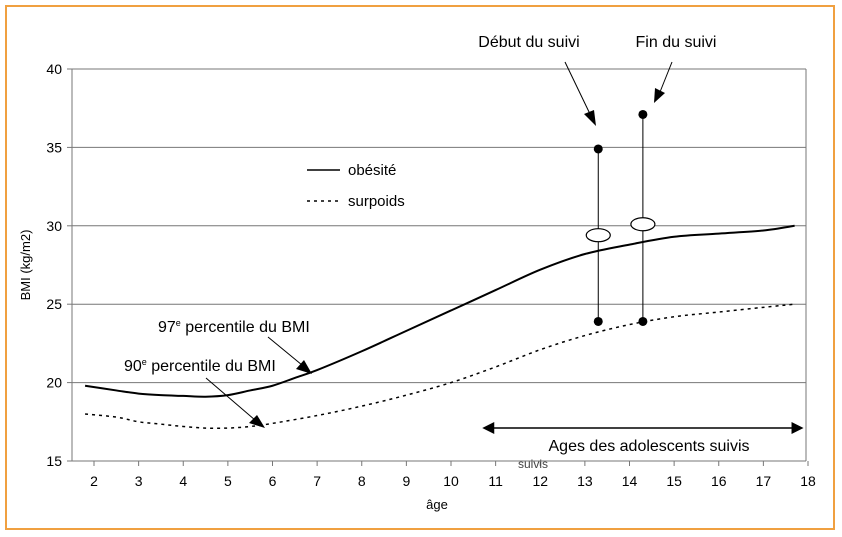 The image size is (842, 537). Describe the element at coordinates (245, 327) in the screenshot. I see `annotation-p97-rest: percentile du BMI` at that location.